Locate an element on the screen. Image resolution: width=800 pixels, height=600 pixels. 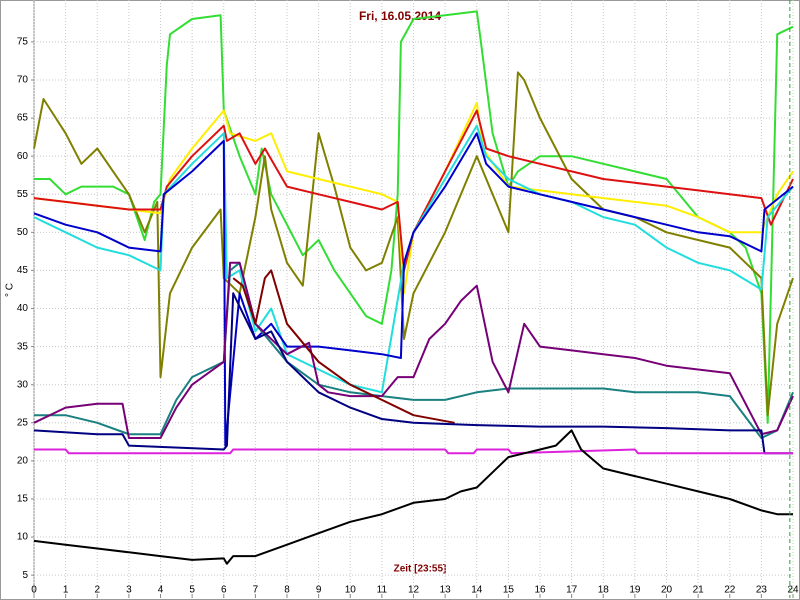
x-tick-label: 1 is located at coordinates (66, 590).